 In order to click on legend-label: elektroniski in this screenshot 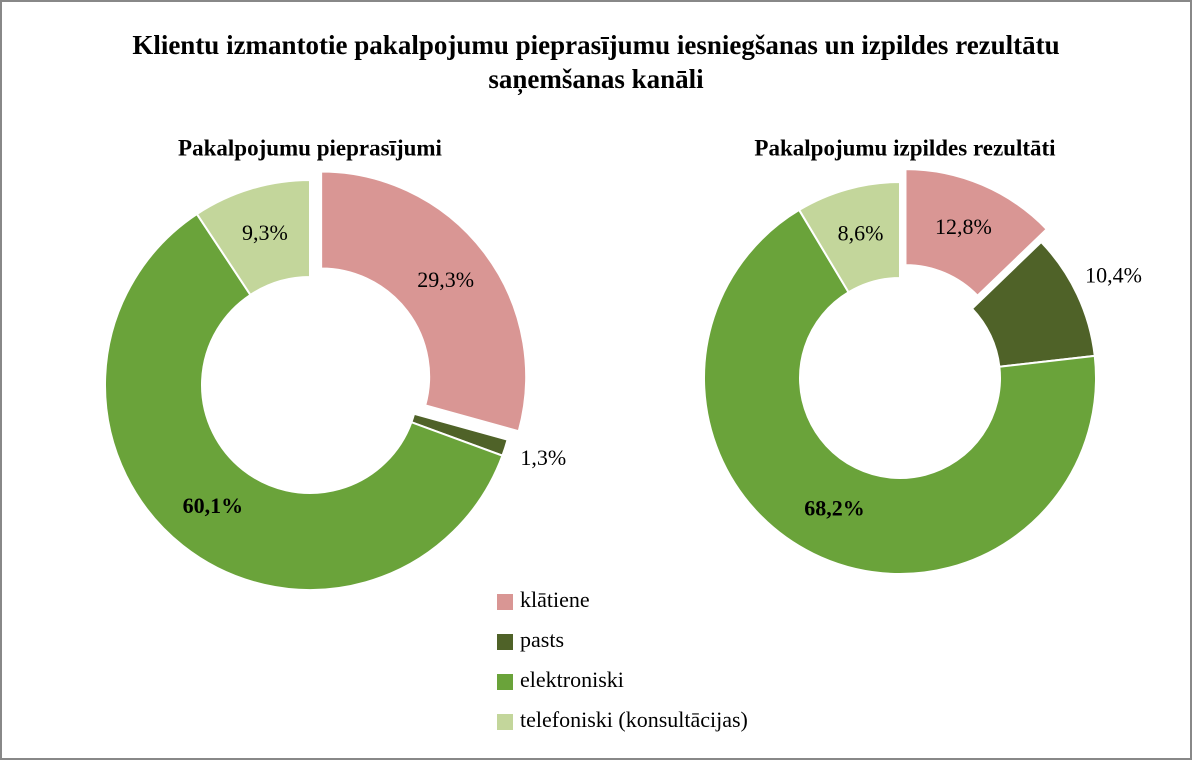, I will do `click(572, 679)`.